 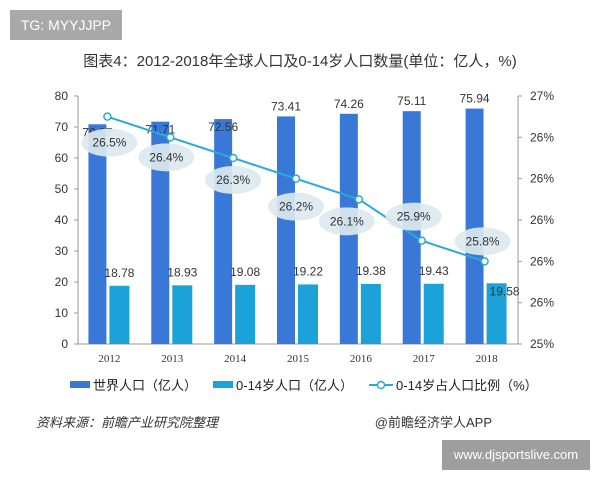 What do you see at coordinates (62, 220) in the screenshot?
I see `left-tick-label: 40` at bounding box center [62, 220].